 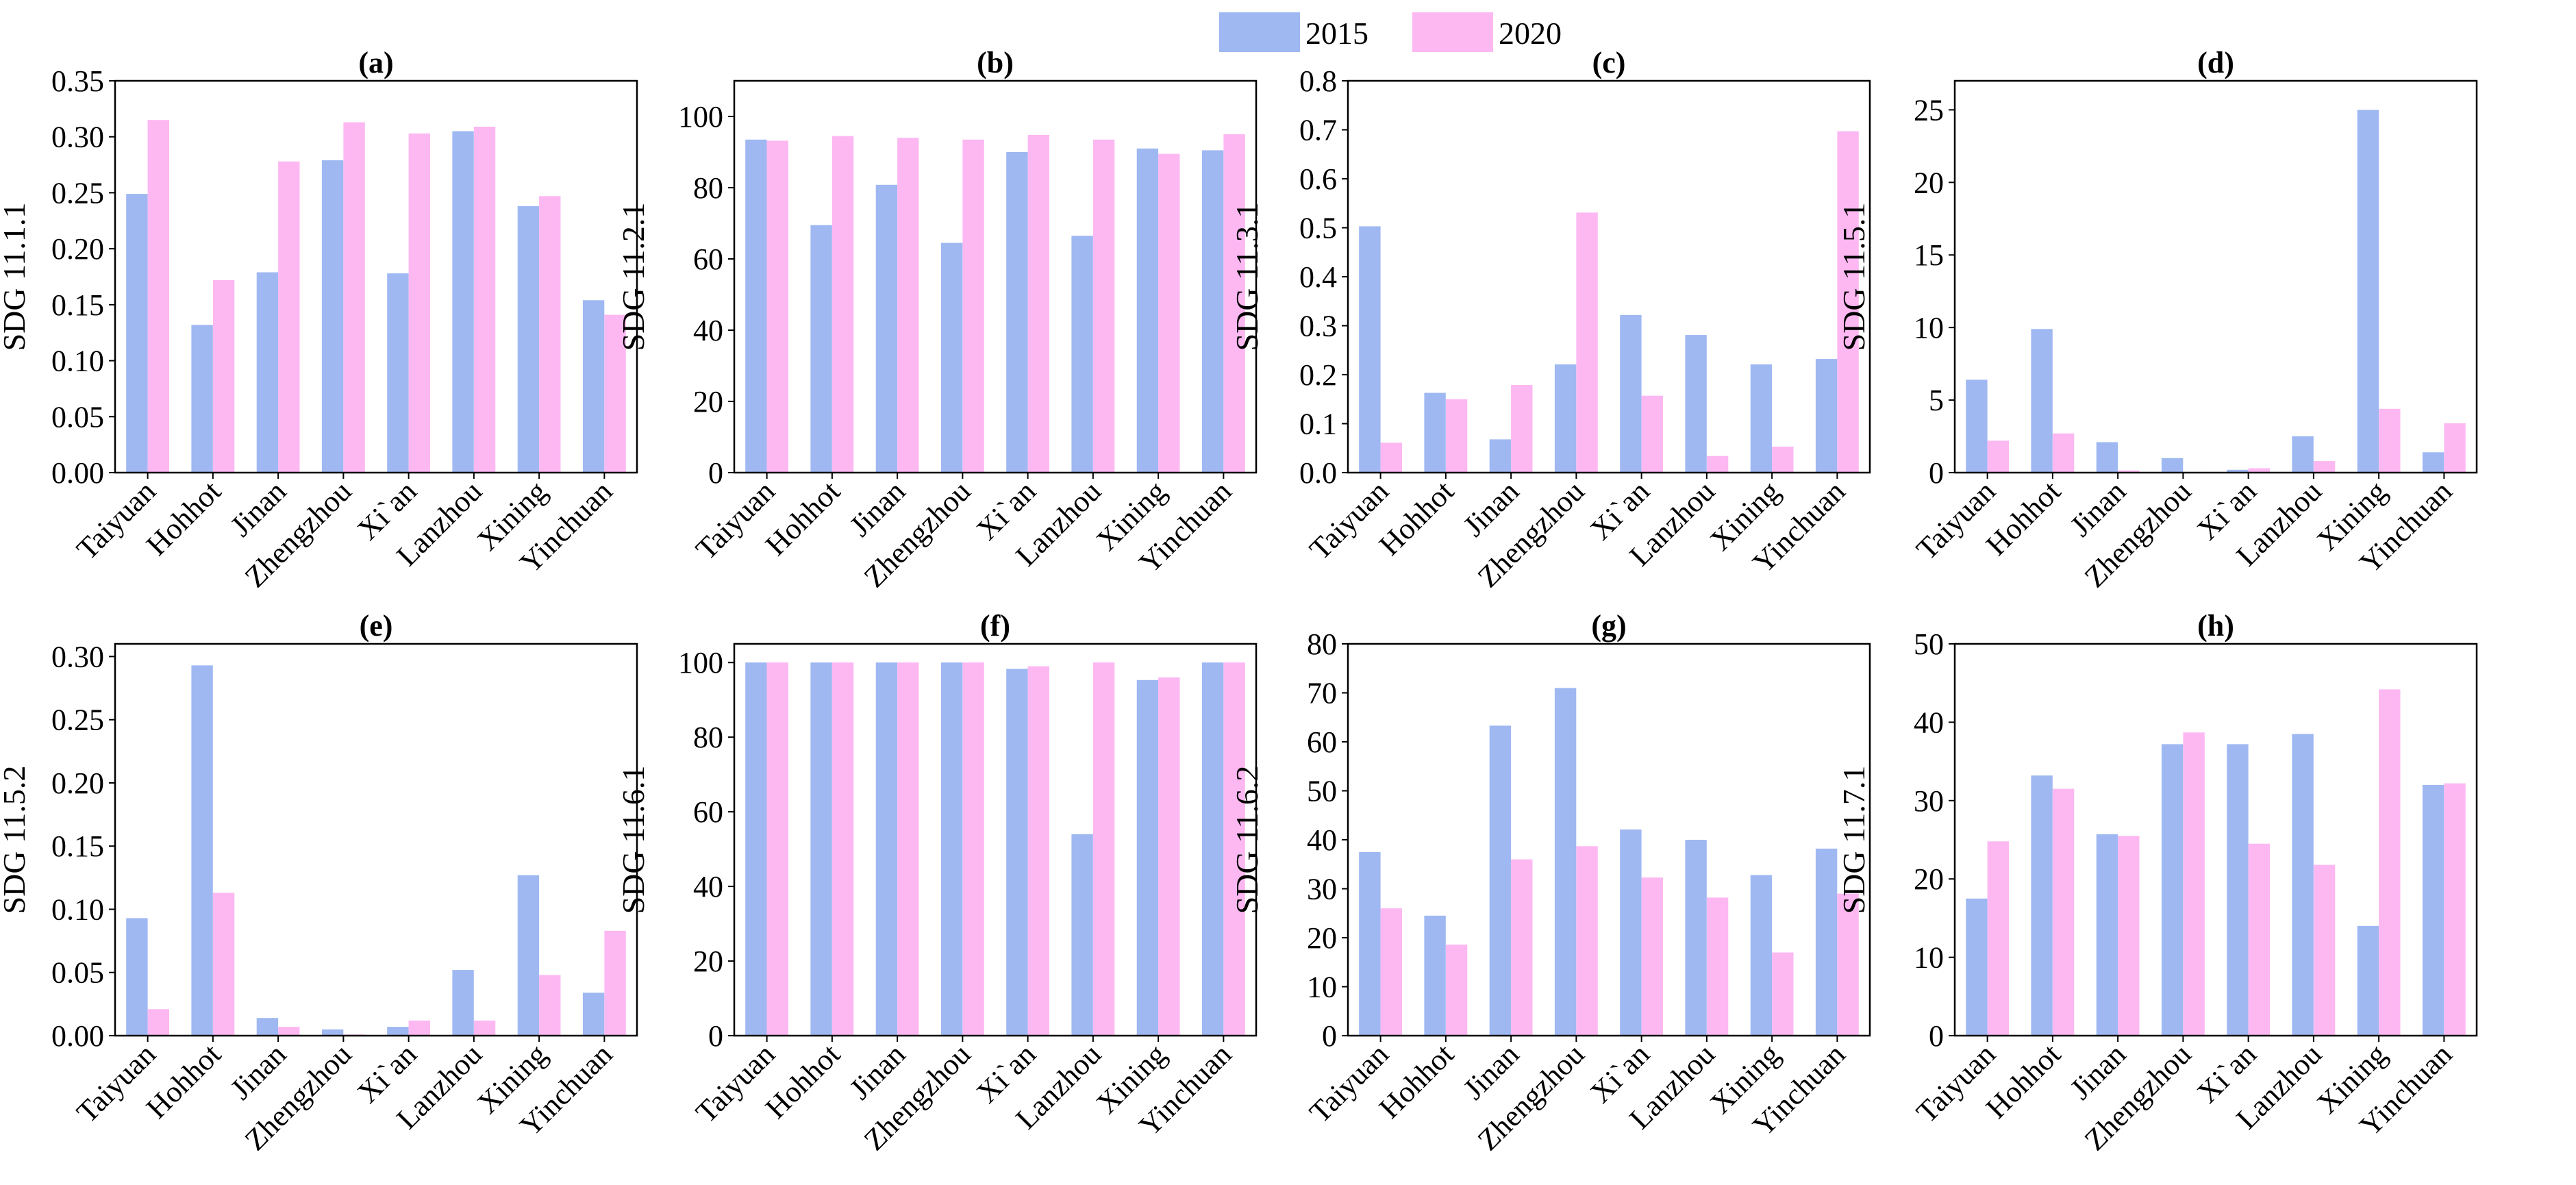 What do you see at coordinates (1929, 722) in the screenshot?
I see `panel-h-ytick-label-5: 40` at bounding box center [1929, 722].